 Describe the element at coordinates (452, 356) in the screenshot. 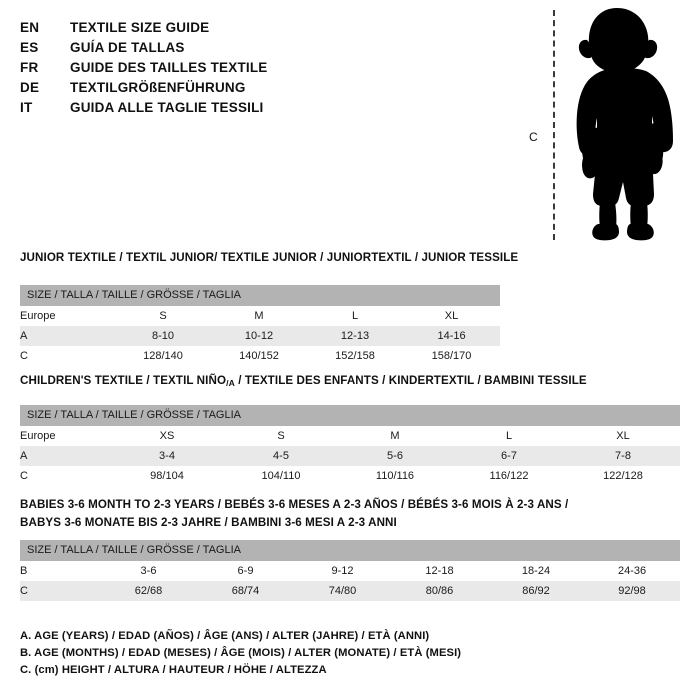

I see `junior-cell-c-3: 158/170` at that location.